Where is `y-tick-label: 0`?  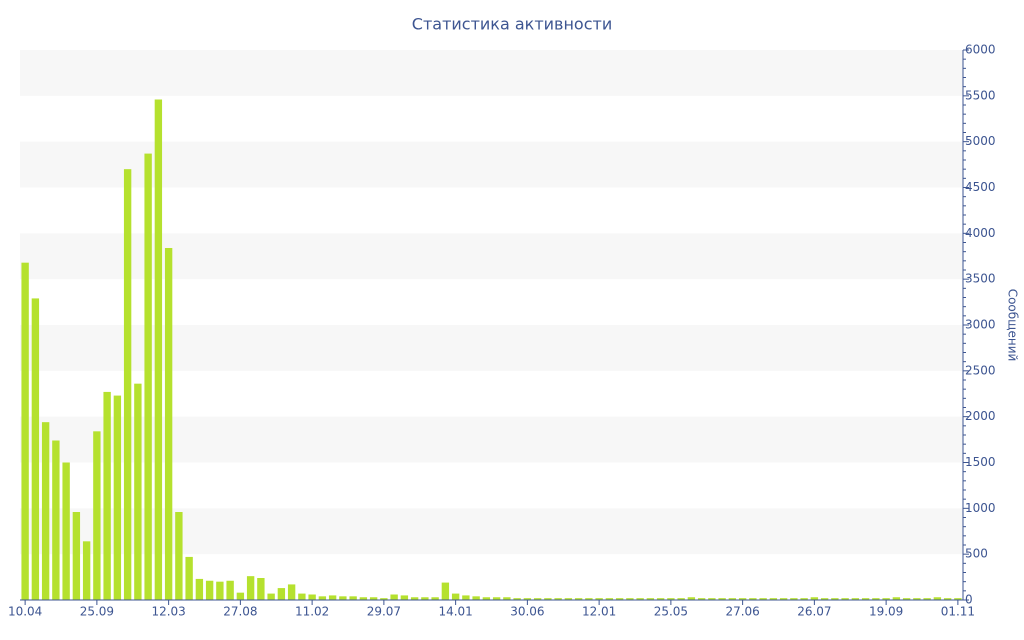
y-tick-label: 0 is located at coordinates (969, 600).